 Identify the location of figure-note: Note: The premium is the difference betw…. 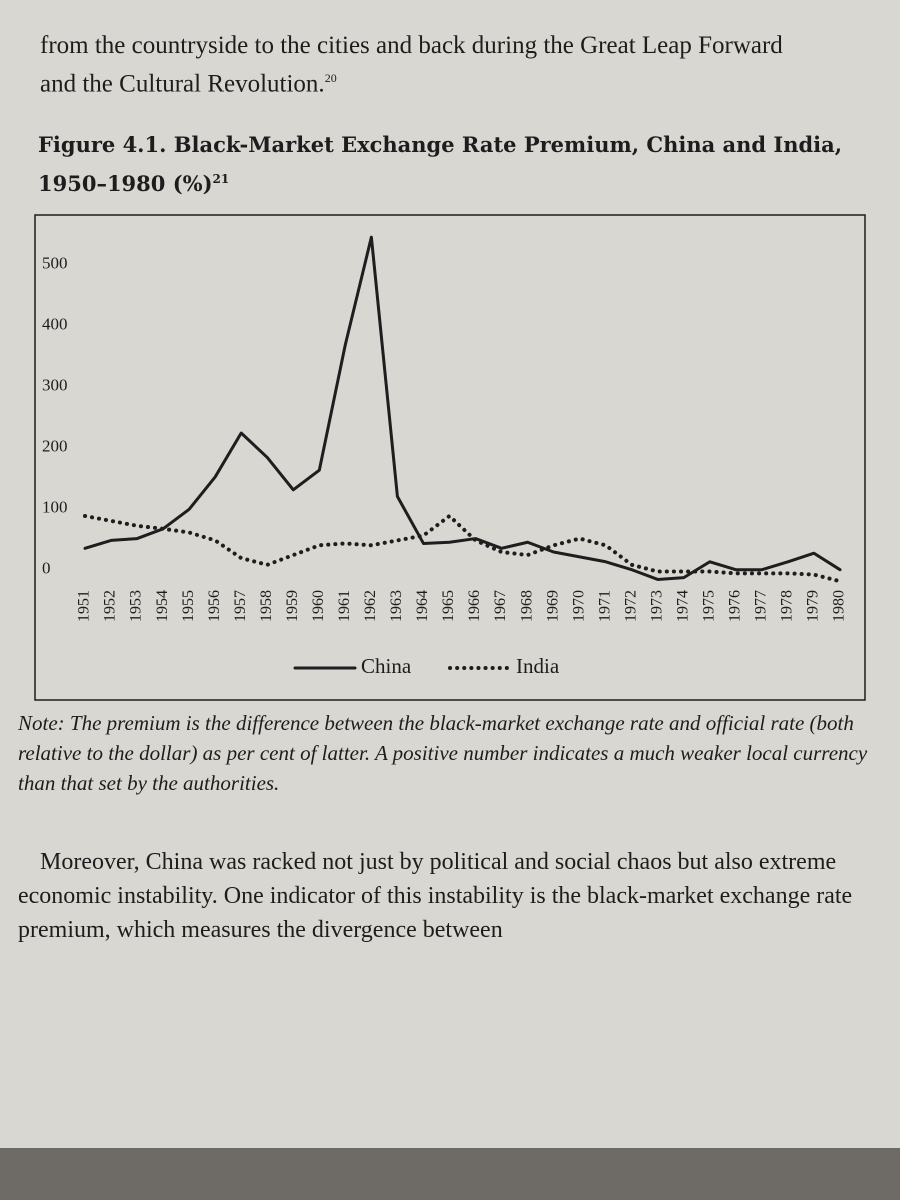
(443, 753).